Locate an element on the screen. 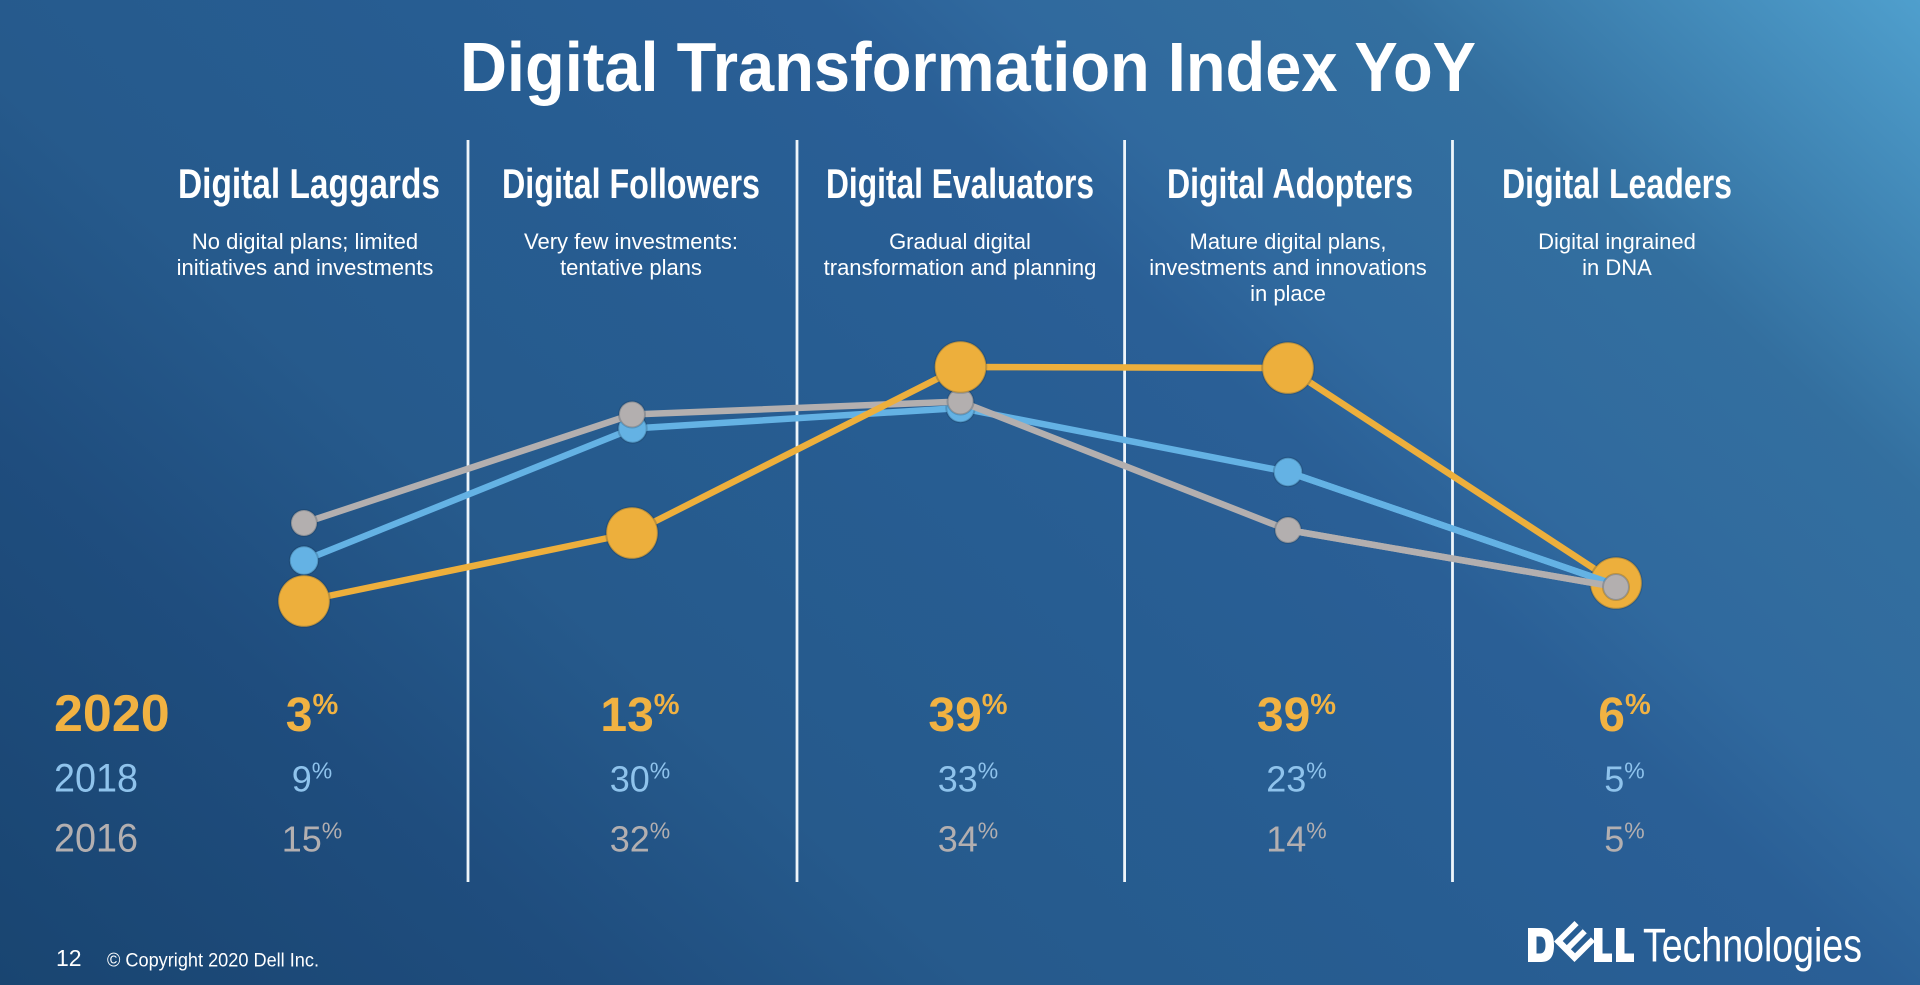 The image size is (1920, 985). svg-text: Digital Leaders is located at coordinates (1617, 183).